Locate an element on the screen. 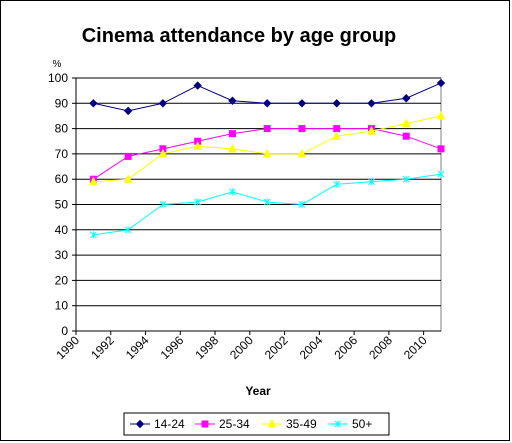 The width and height of the screenshot is (512, 443). x-tick-label: 2008 is located at coordinates (380, 347).